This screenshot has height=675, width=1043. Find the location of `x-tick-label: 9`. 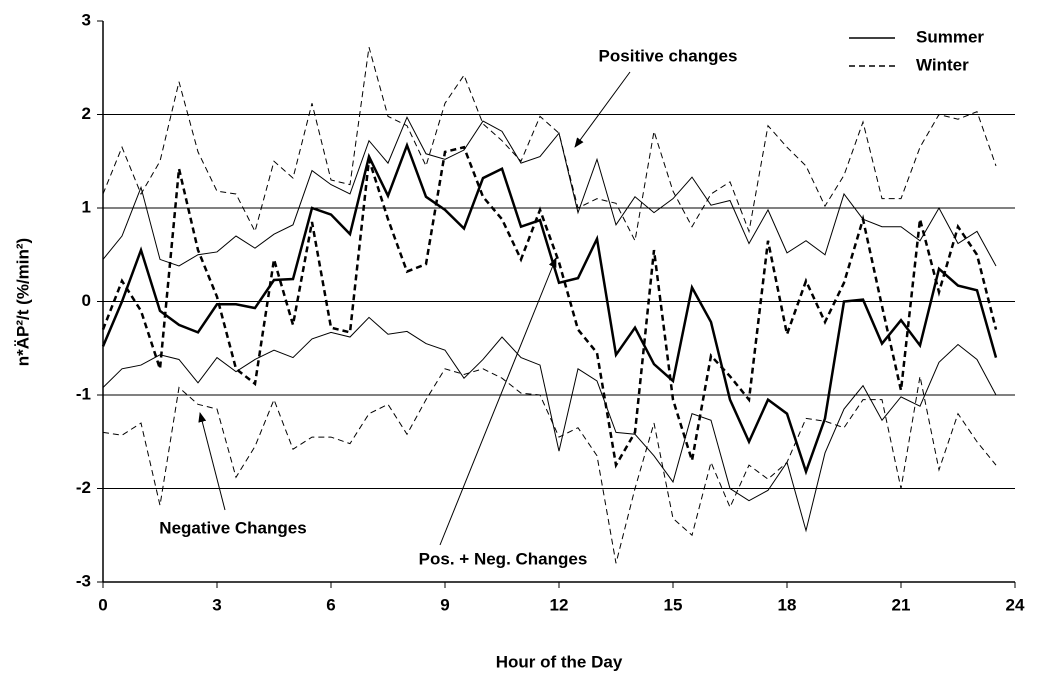

x-tick-label: 9 is located at coordinates (444, 604).